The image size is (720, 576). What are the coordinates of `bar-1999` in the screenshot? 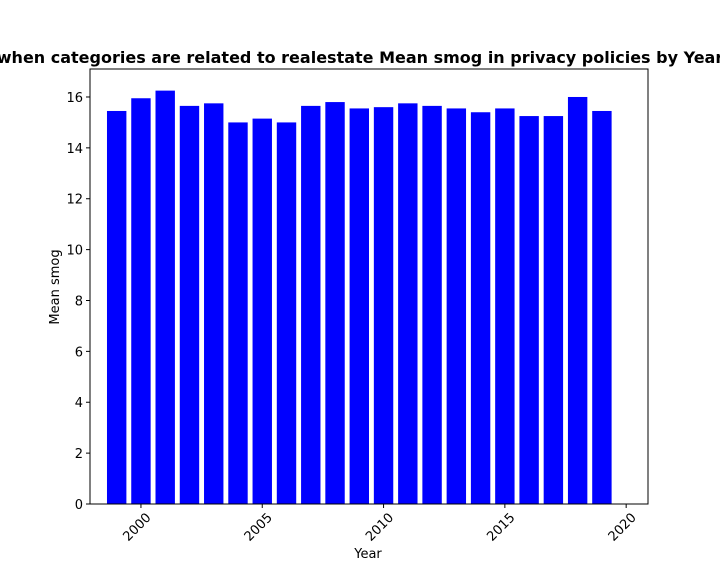 It's located at (116, 307).